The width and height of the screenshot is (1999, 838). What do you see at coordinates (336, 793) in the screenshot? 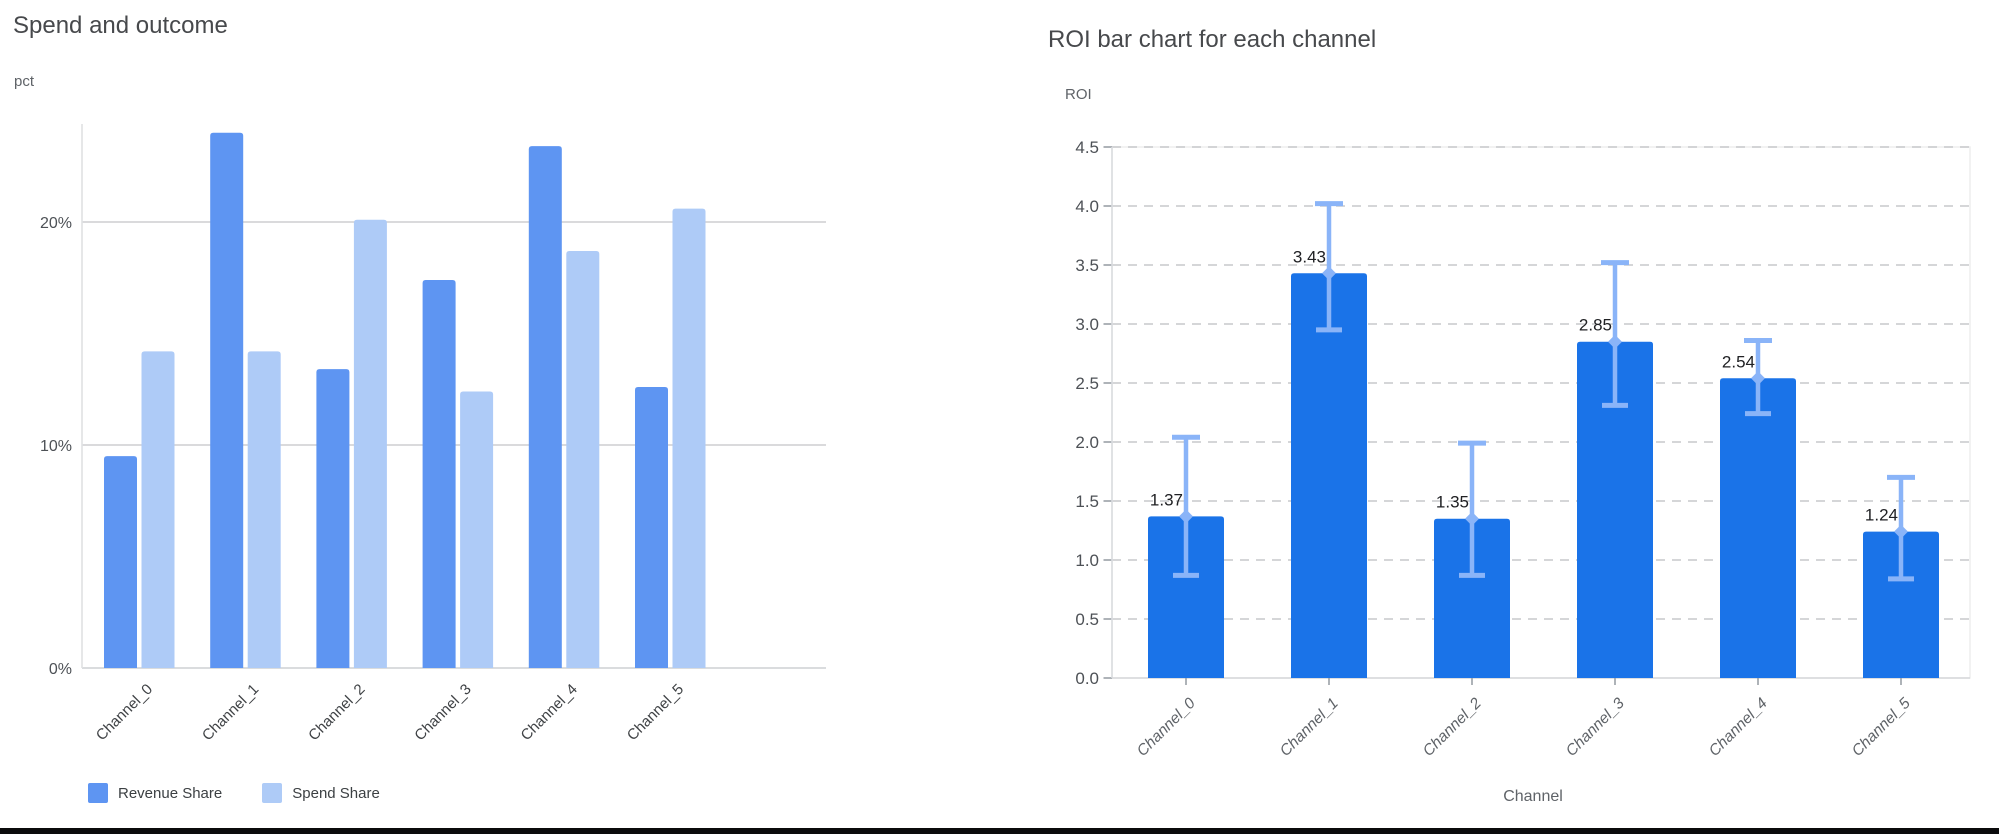
I see `spend-share-legend-label: Spend Share` at bounding box center [336, 793].